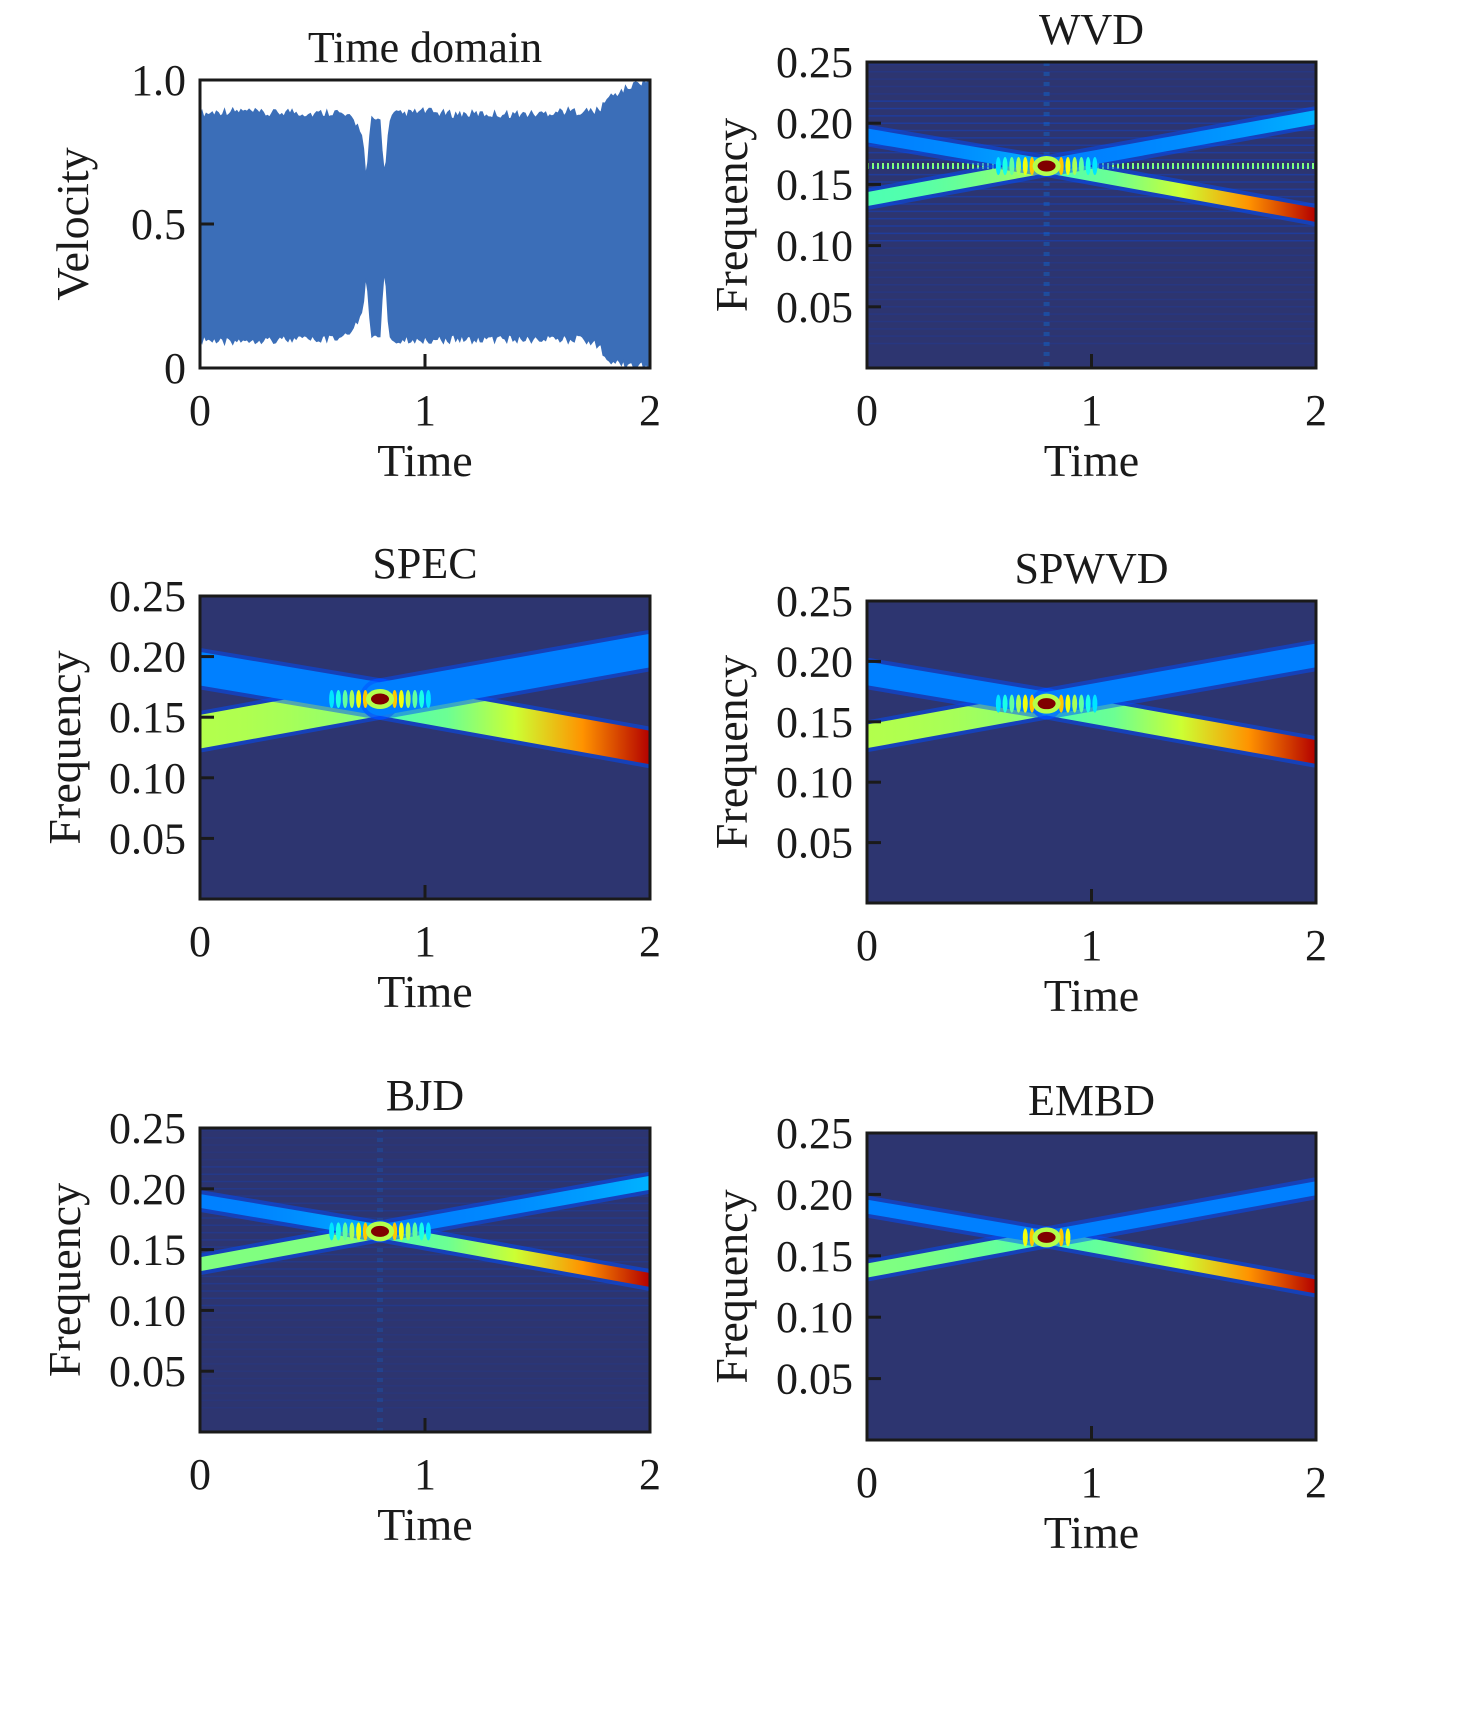  Describe the element at coordinates (158, 224) in the screenshot. I see `y-tick-label: 0.5` at that location.